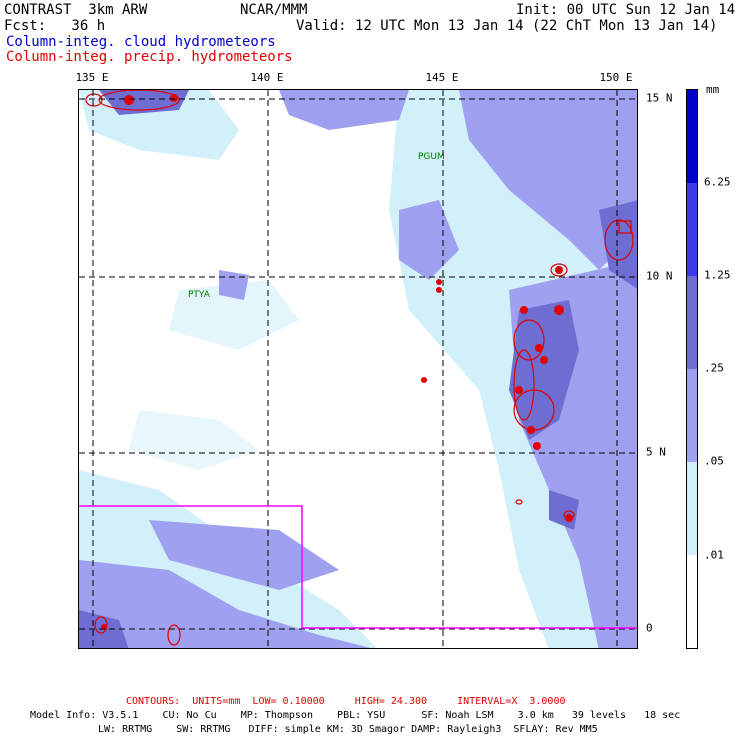  Describe the element at coordinates (76, 10) in the screenshot. I see `title: CONTRAST 3km ARW` at that location.